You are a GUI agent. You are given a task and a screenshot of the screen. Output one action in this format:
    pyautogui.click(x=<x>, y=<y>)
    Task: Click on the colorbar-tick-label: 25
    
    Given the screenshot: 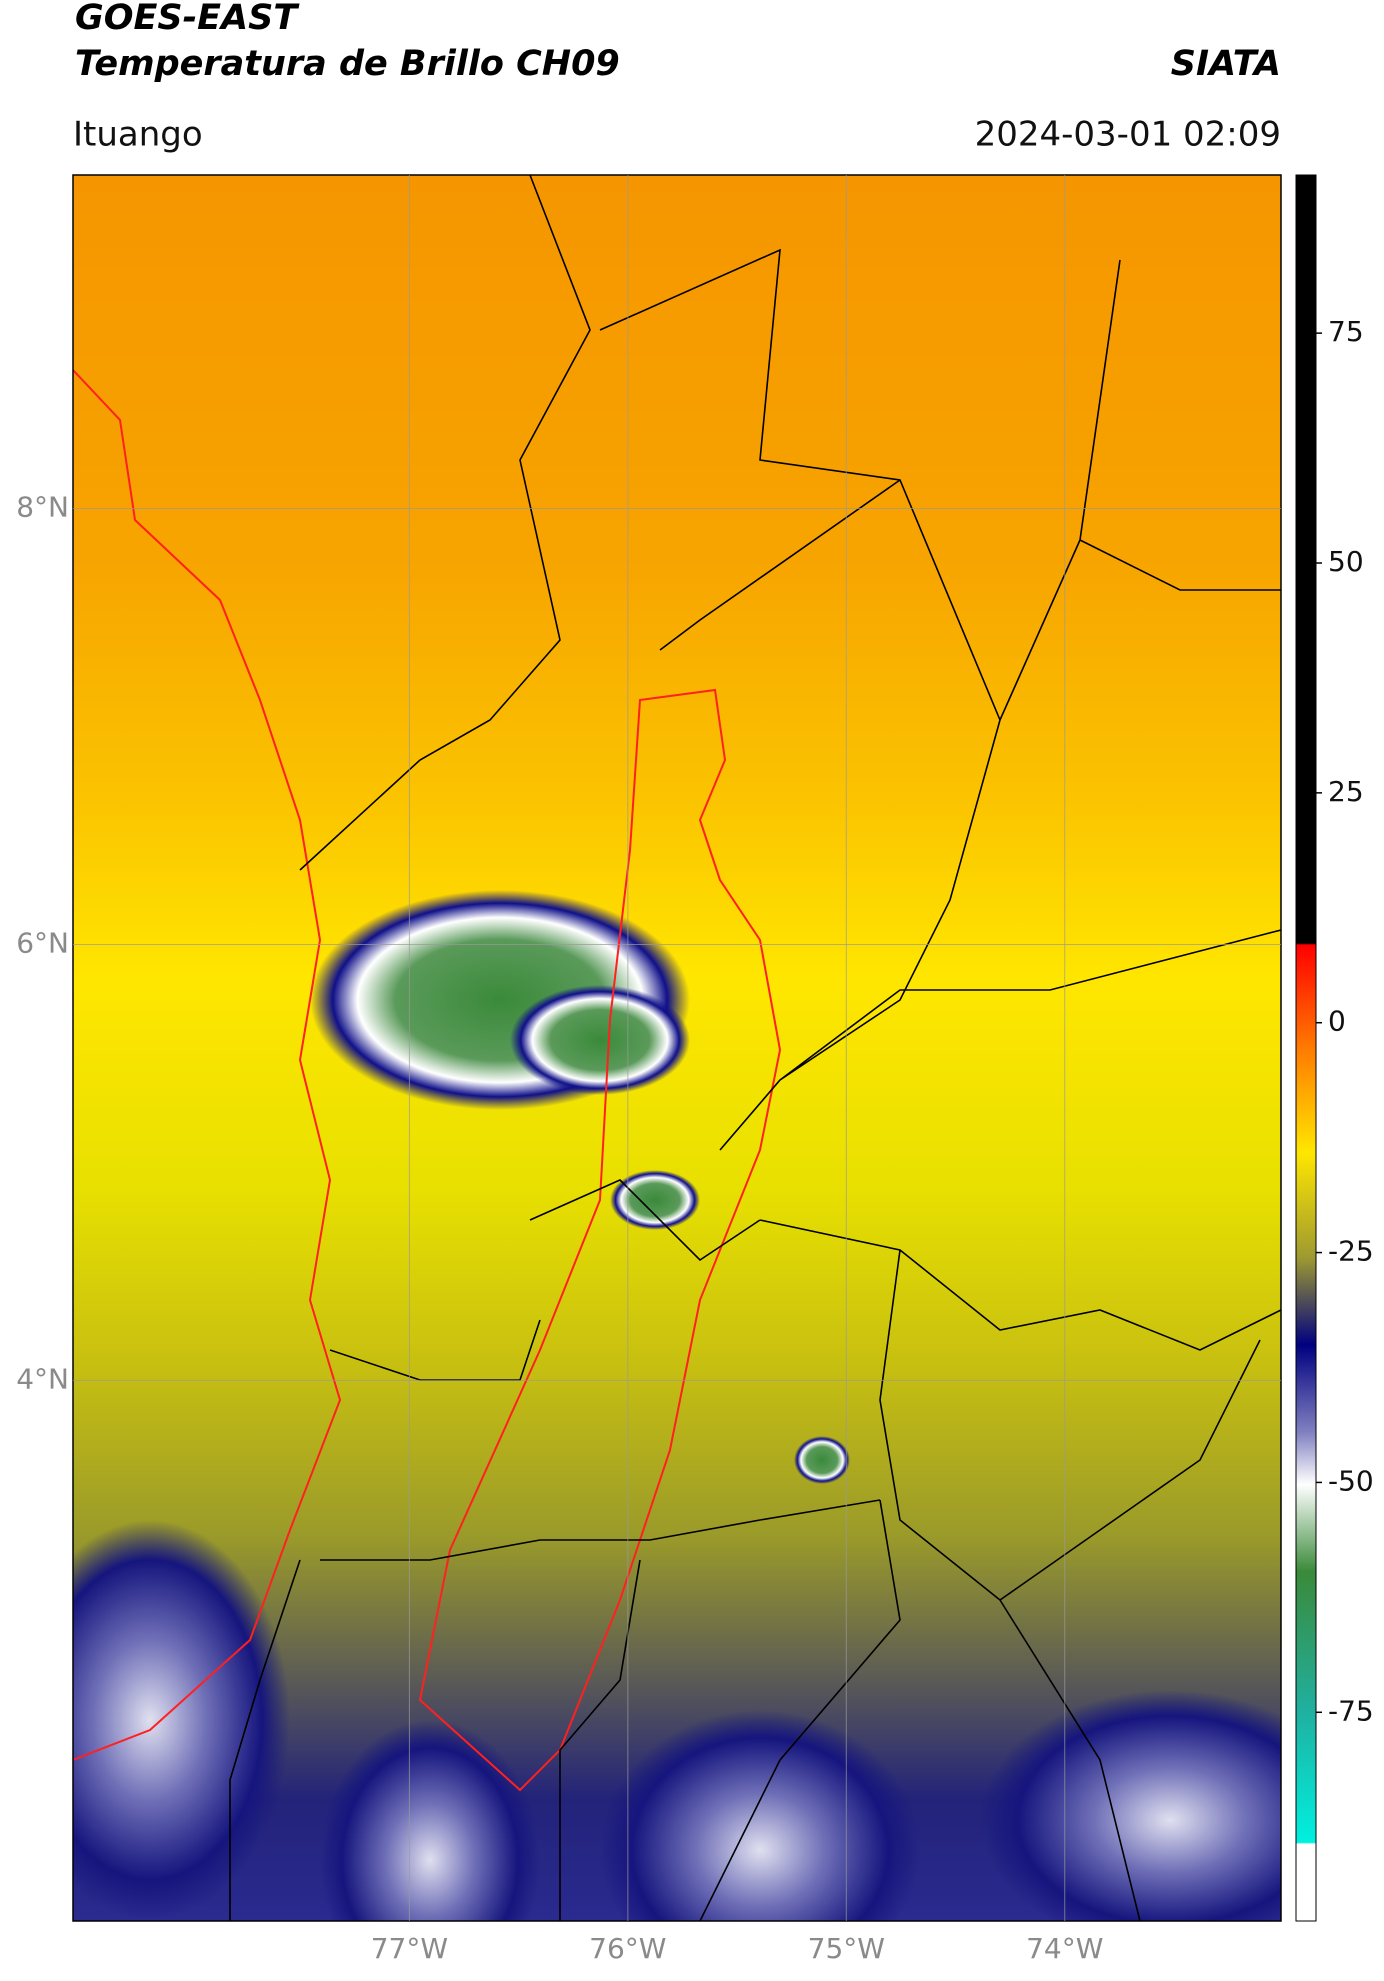 What is the action you would take?
    pyautogui.click(x=1346, y=791)
    